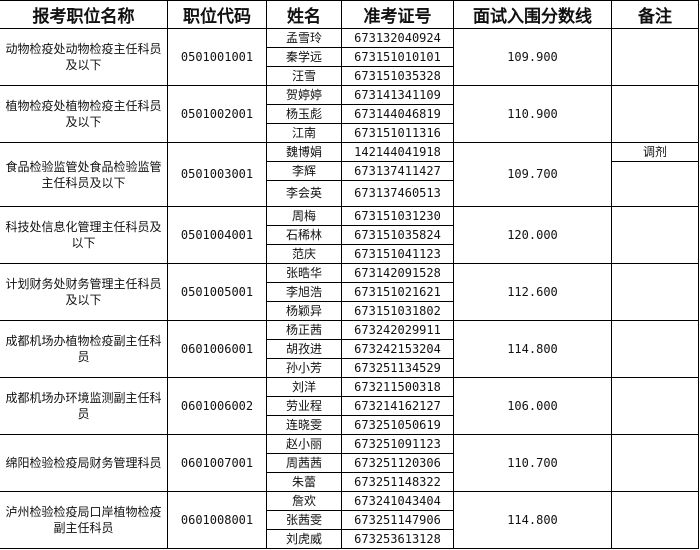 This screenshot has width=700, height=550. I want to click on candidate-name-cell: 石稀林, so click(304, 235).